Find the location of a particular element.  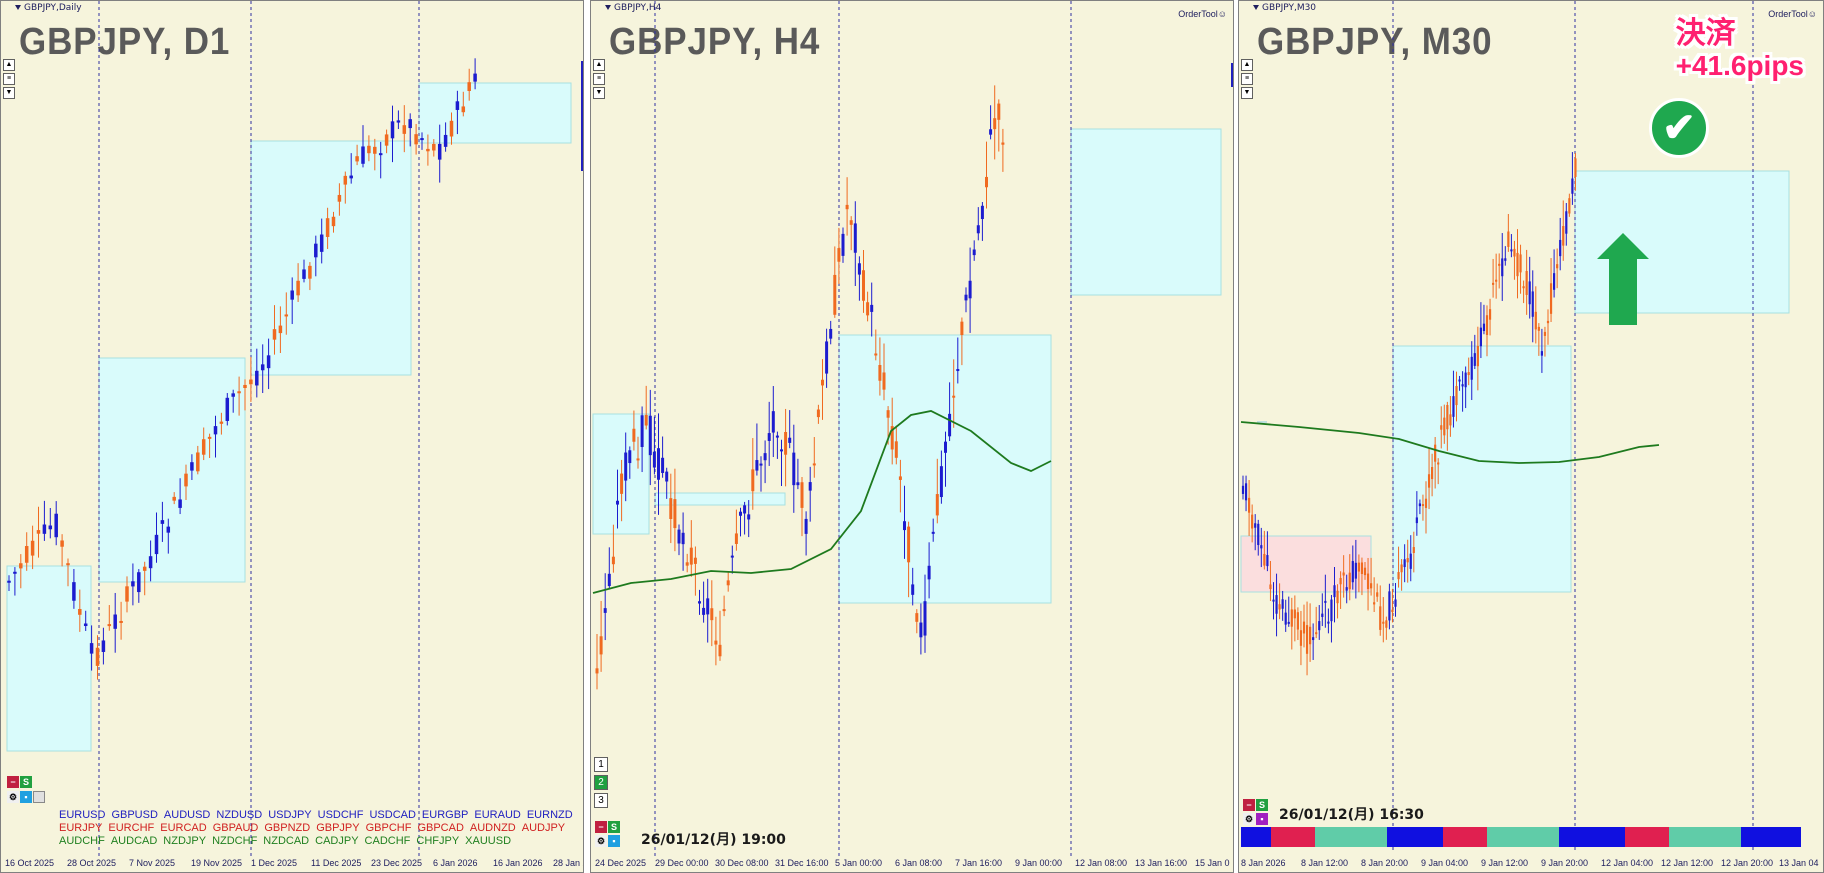

pair-link: EURGBP is located at coordinates (445, 815).